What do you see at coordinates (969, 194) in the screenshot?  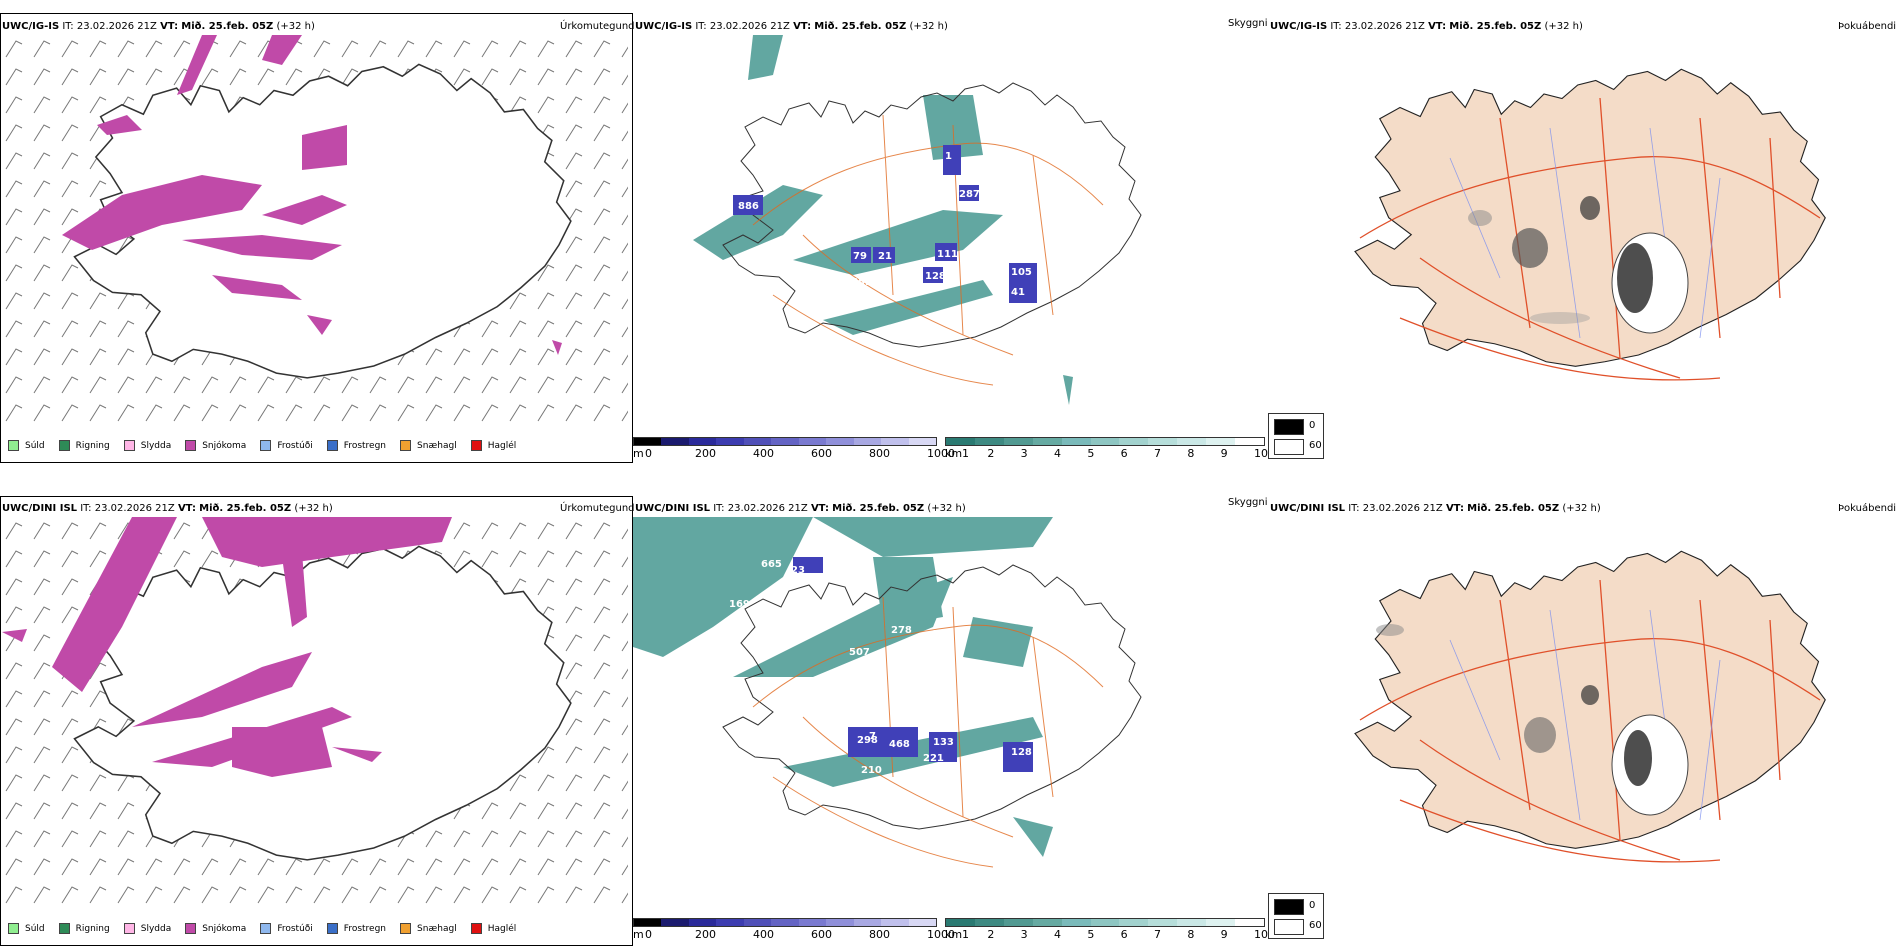 I see `cloudbase-label: 287` at bounding box center [969, 194].